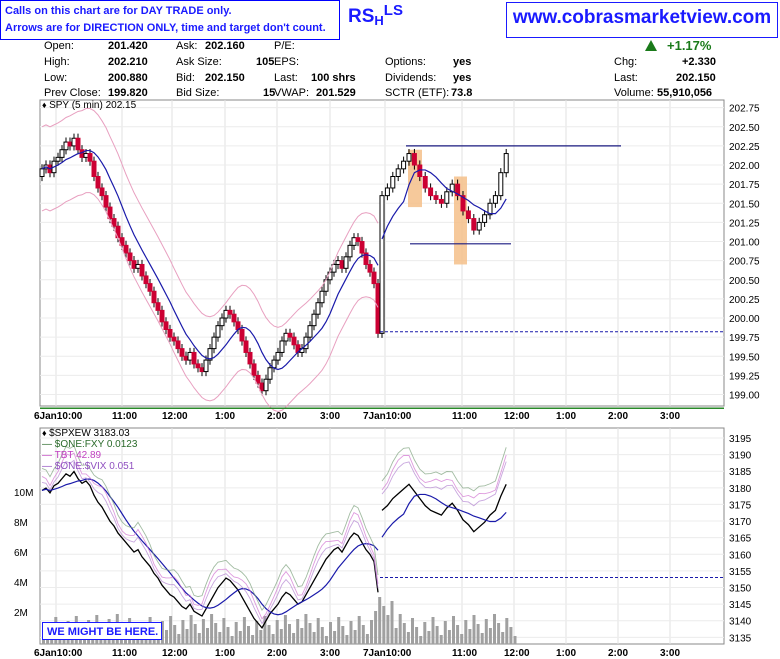 This screenshot has width=780, height=659. I want to click on x-tick-label-top: 2:00, so click(618, 416).